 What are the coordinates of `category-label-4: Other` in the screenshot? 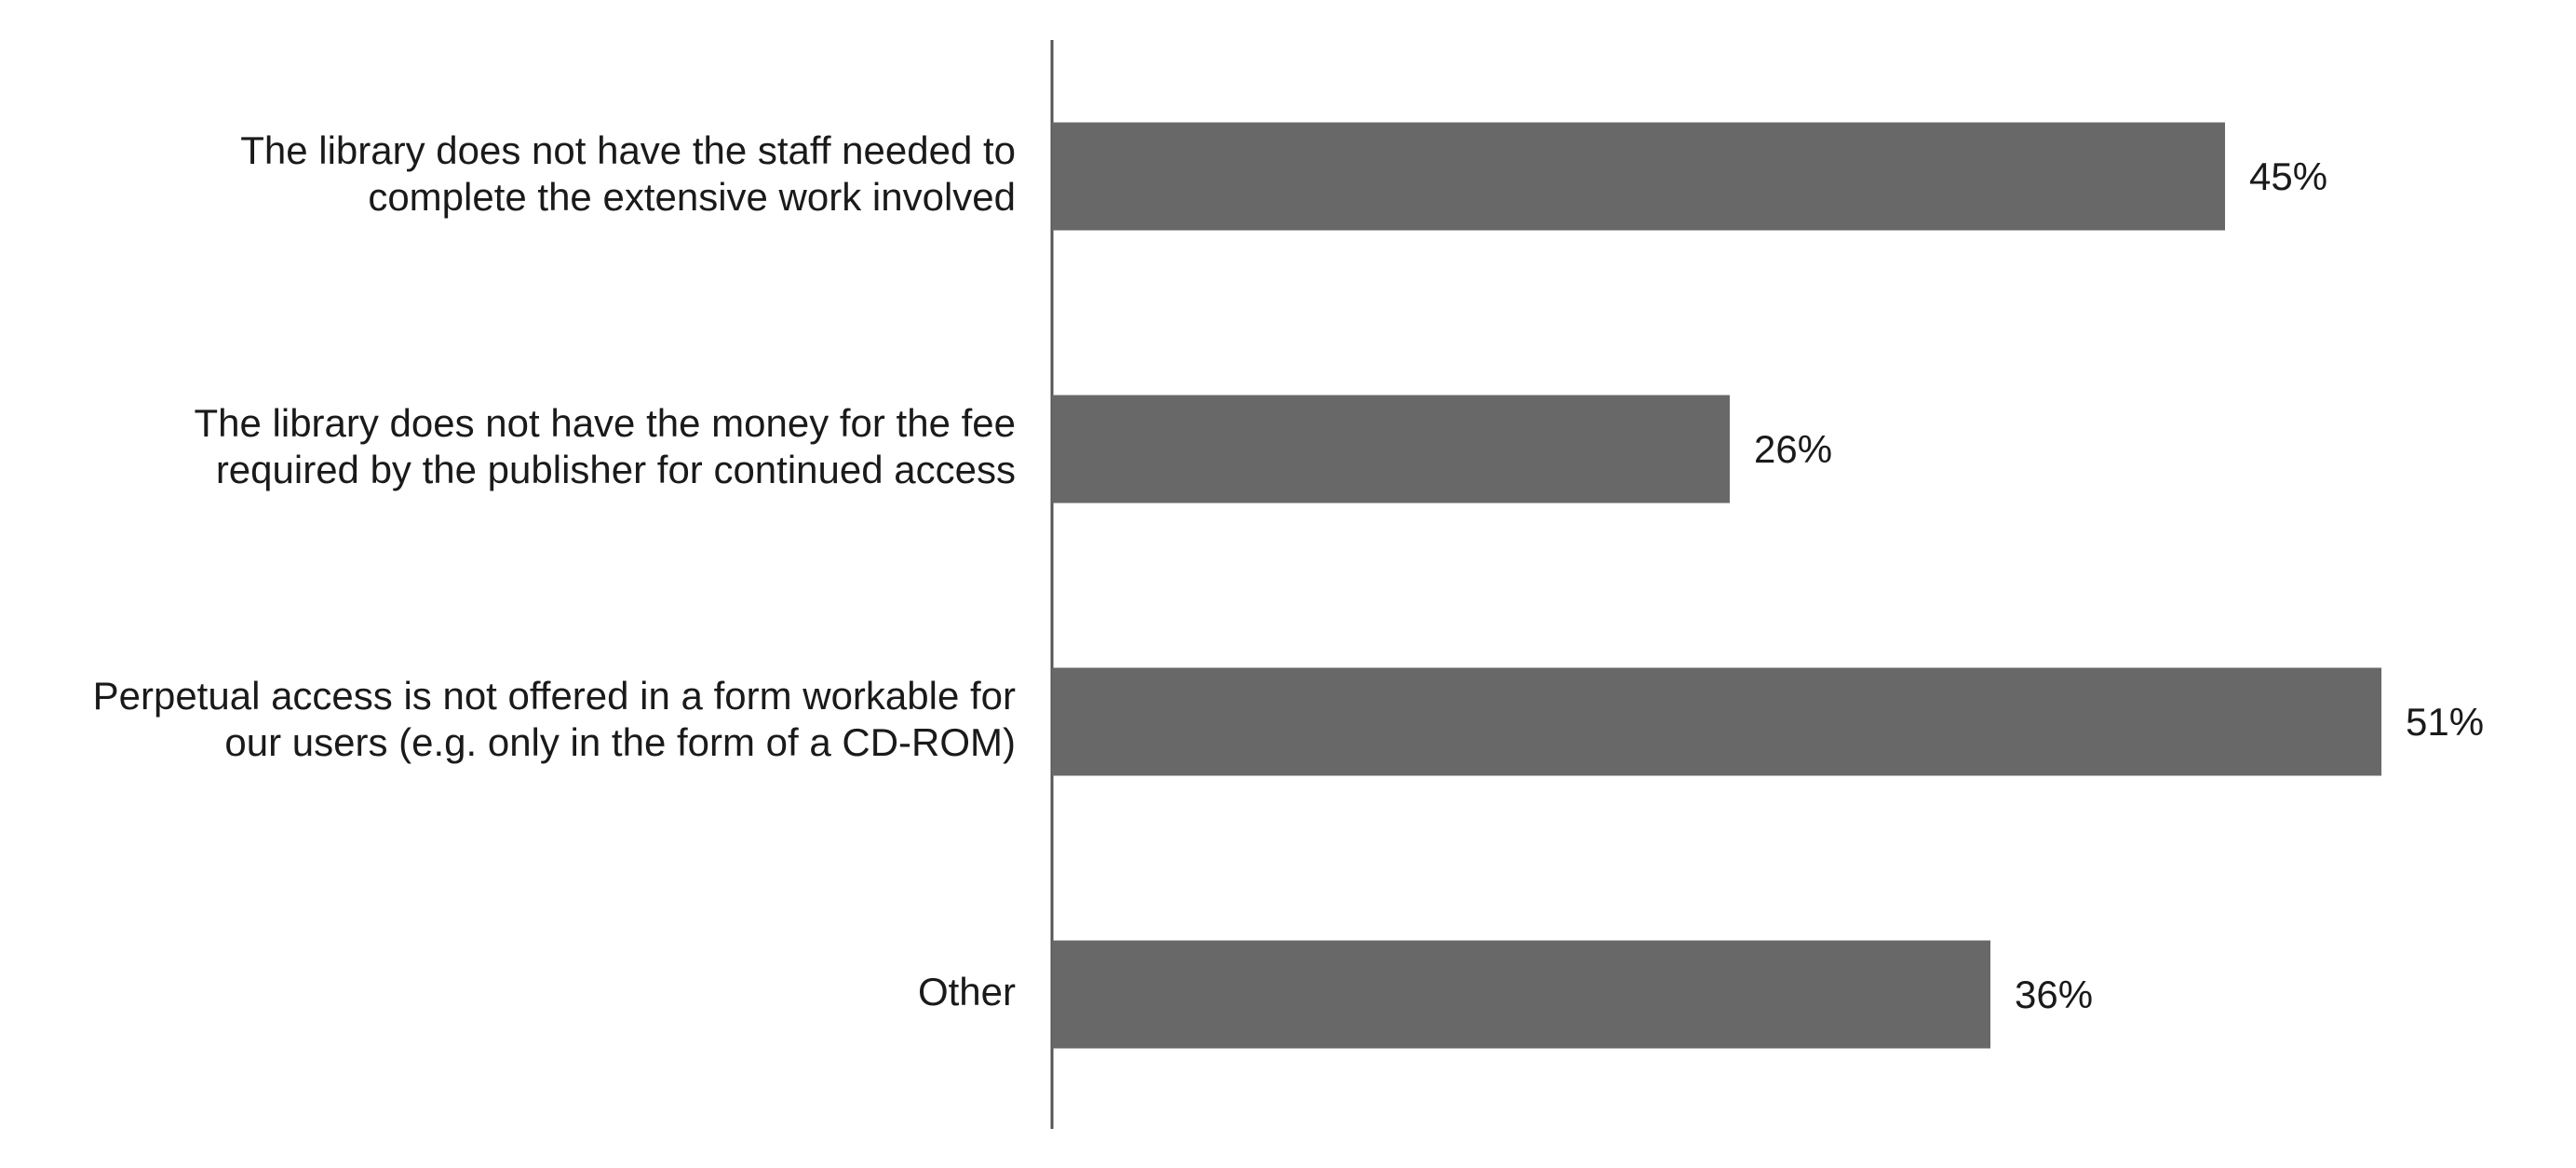 It's located at (966, 992).